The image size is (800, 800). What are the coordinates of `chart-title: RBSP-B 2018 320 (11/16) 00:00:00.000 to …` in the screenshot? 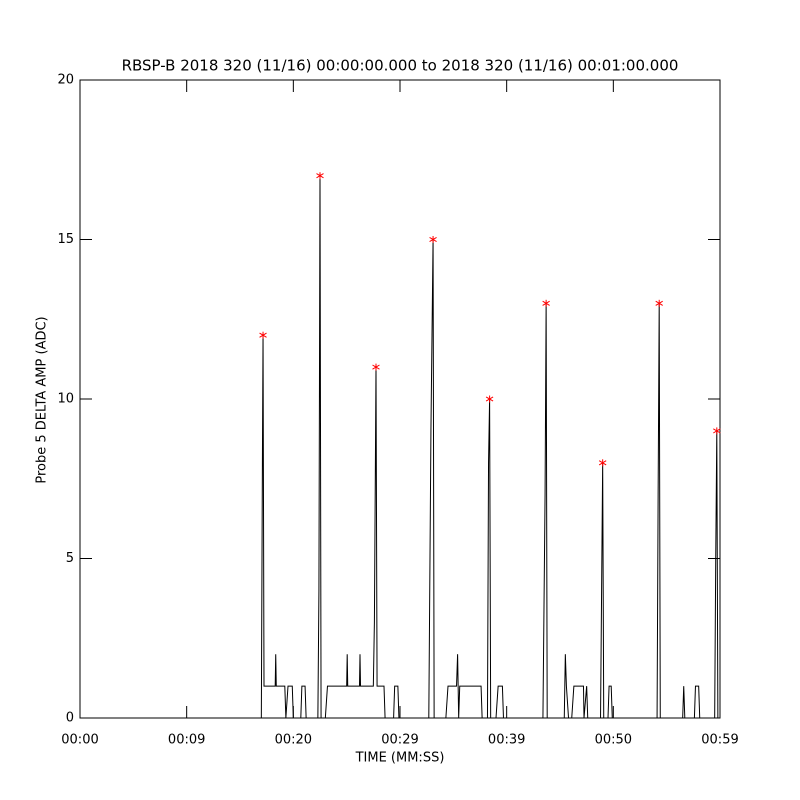 It's located at (400, 66).